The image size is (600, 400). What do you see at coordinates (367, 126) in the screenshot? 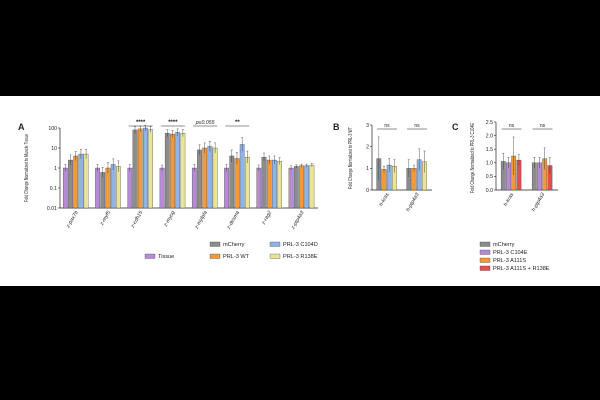
I see `panel-b-y-tick-label: 3` at bounding box center [367, 126].